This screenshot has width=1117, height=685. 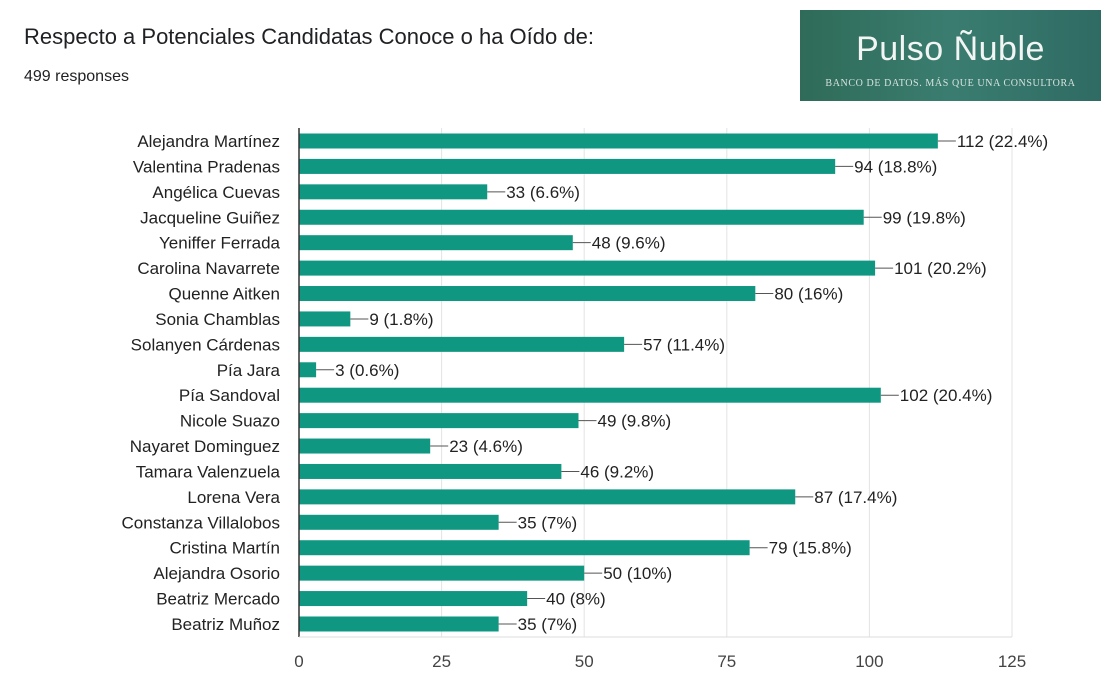 What do you see at coordinates (208, 268) in the screenshot?
I see `category-label-5: Carolina Navarrete` at bounding box center [208, 268].